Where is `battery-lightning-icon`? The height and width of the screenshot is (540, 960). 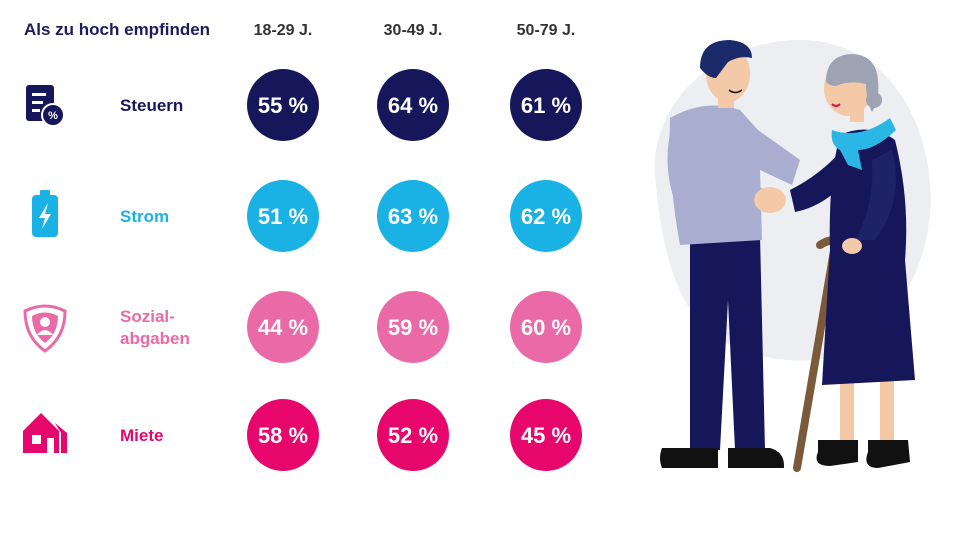
battery-lightning-icon is located at coordinates (45, 213).